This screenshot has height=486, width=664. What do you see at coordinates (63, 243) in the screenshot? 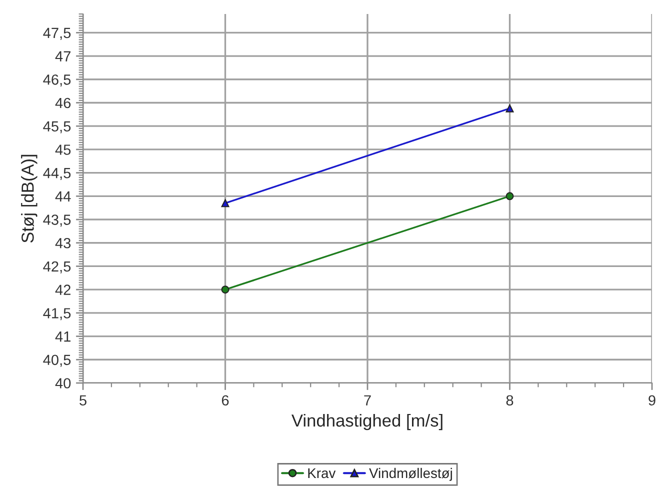
I see `y-tick-label: 43` at bounding box center [63, 243].